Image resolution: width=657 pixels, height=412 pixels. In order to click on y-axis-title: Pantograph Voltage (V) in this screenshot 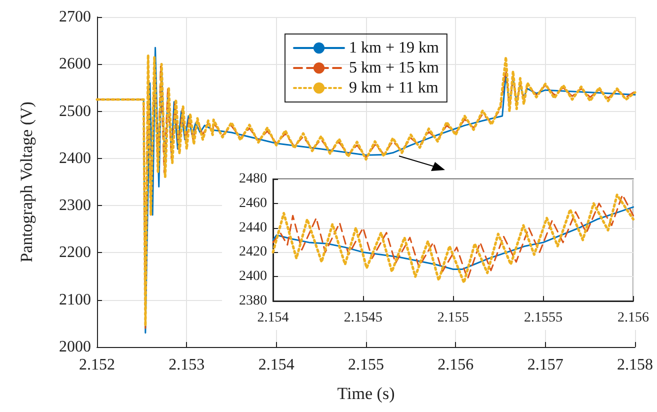, I will do `click(26, 182)`.